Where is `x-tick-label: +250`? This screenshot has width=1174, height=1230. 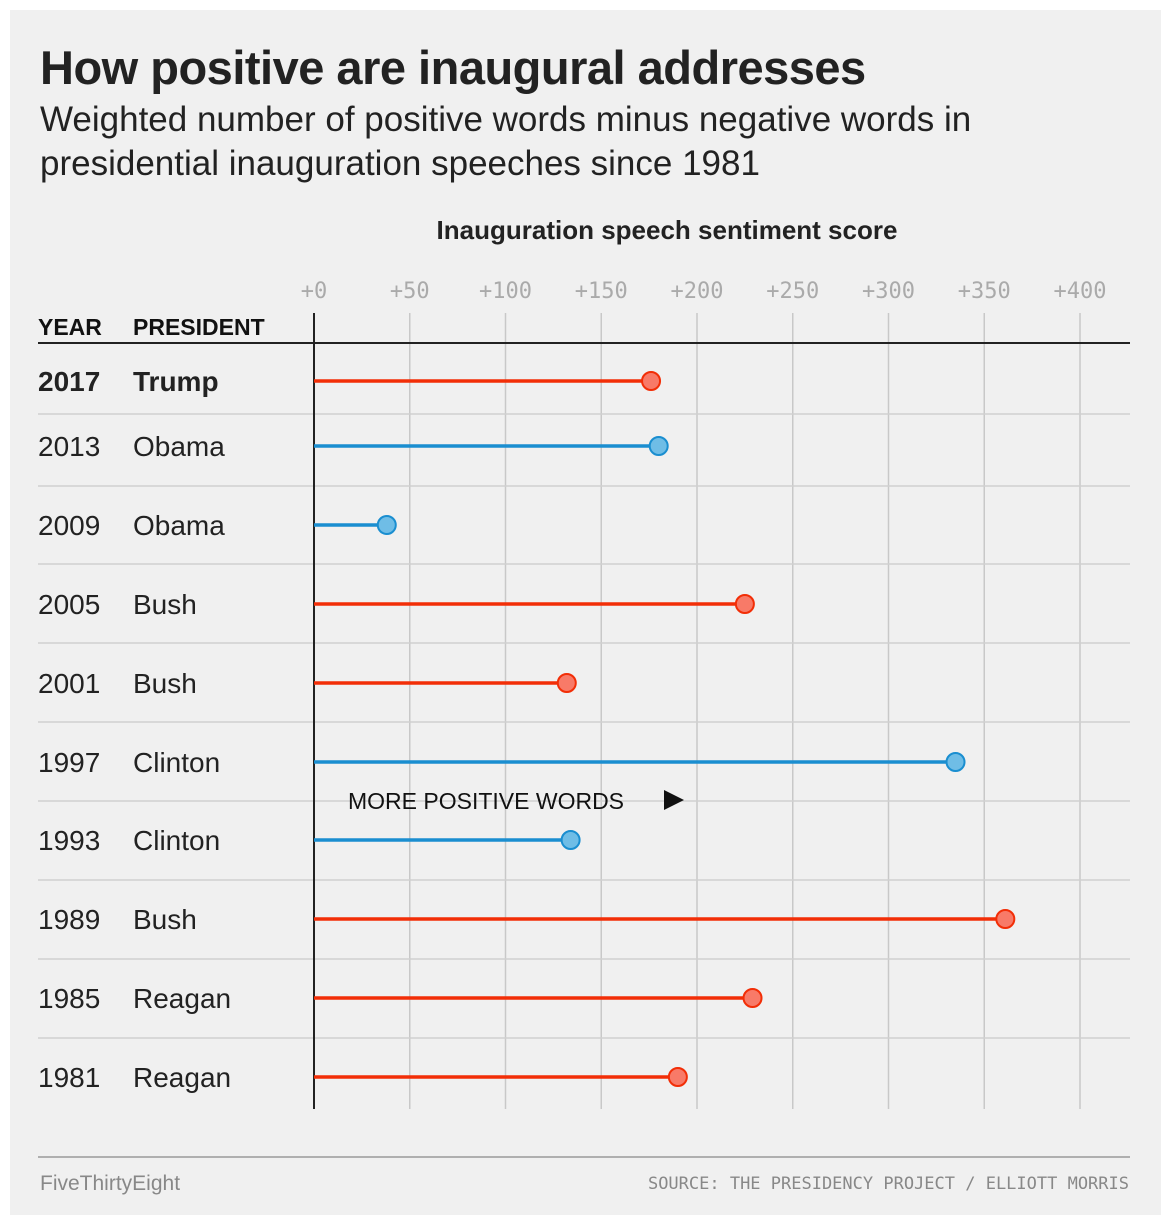
x-tick-label: +250 is located at coordinates (792, 291).